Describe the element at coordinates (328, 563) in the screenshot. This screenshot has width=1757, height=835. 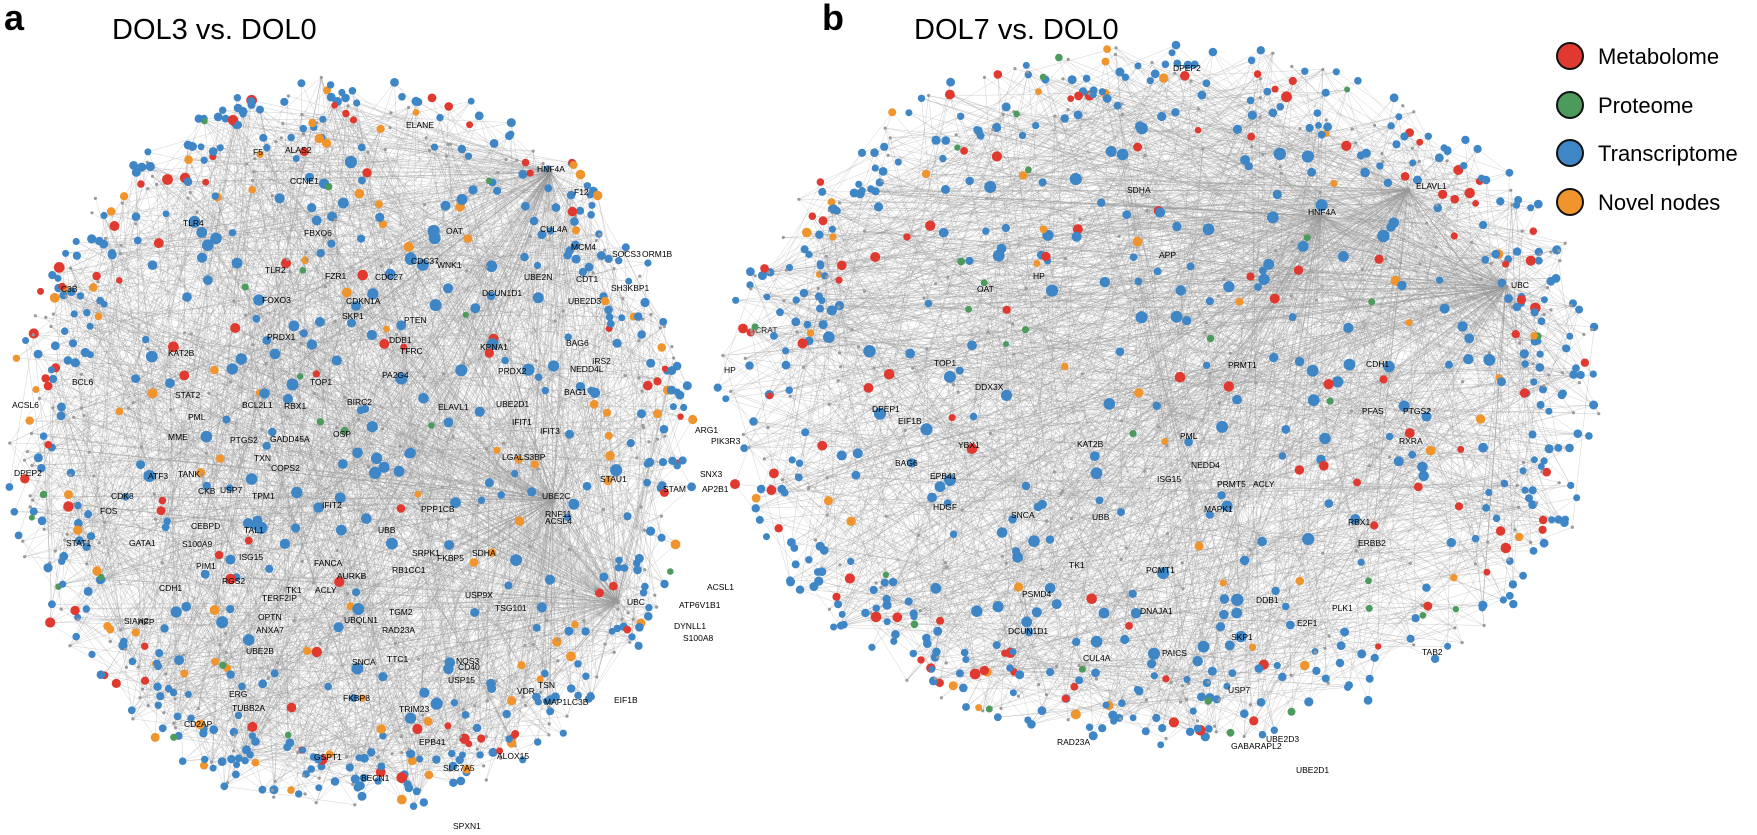
I see `node-label: FANCA` at that location.